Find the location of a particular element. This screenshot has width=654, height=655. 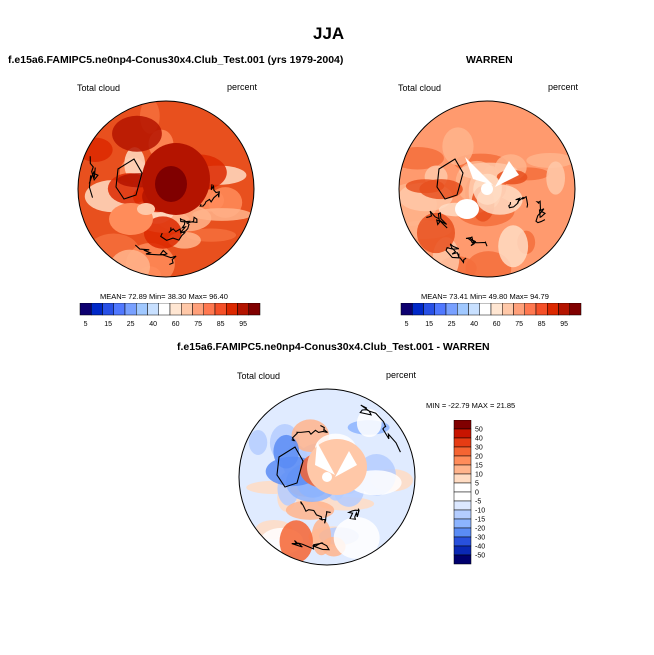

colorbar-tick-label: 0 is located at coordinates (477, 493).